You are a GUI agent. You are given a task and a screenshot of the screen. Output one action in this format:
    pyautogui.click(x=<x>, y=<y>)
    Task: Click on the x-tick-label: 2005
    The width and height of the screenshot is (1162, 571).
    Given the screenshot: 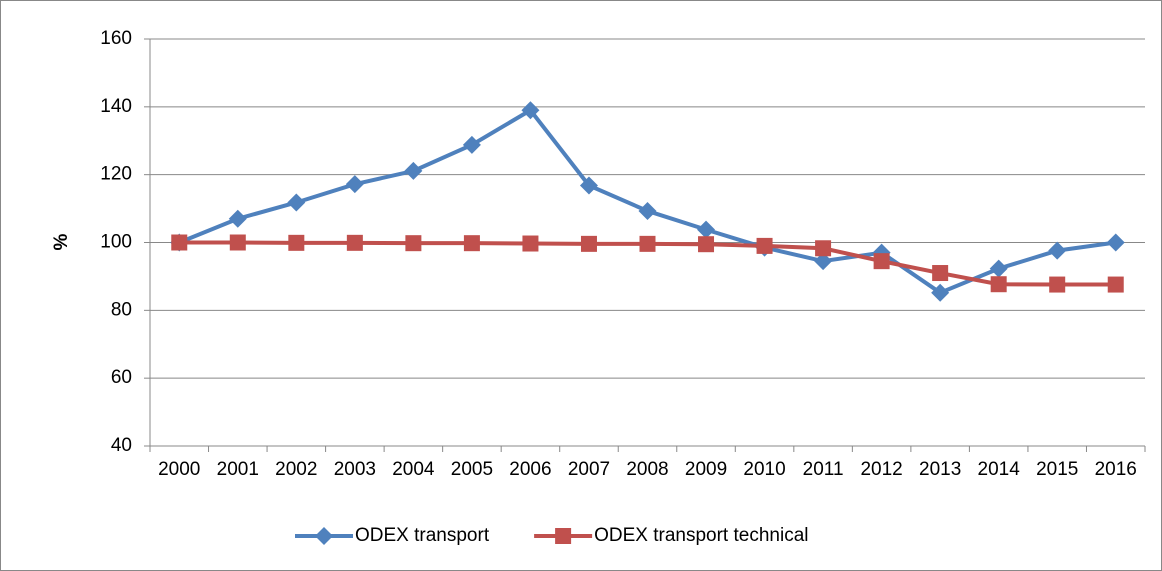 What is the action you would take?
    pyautogui.click(x=472, y=469)
    